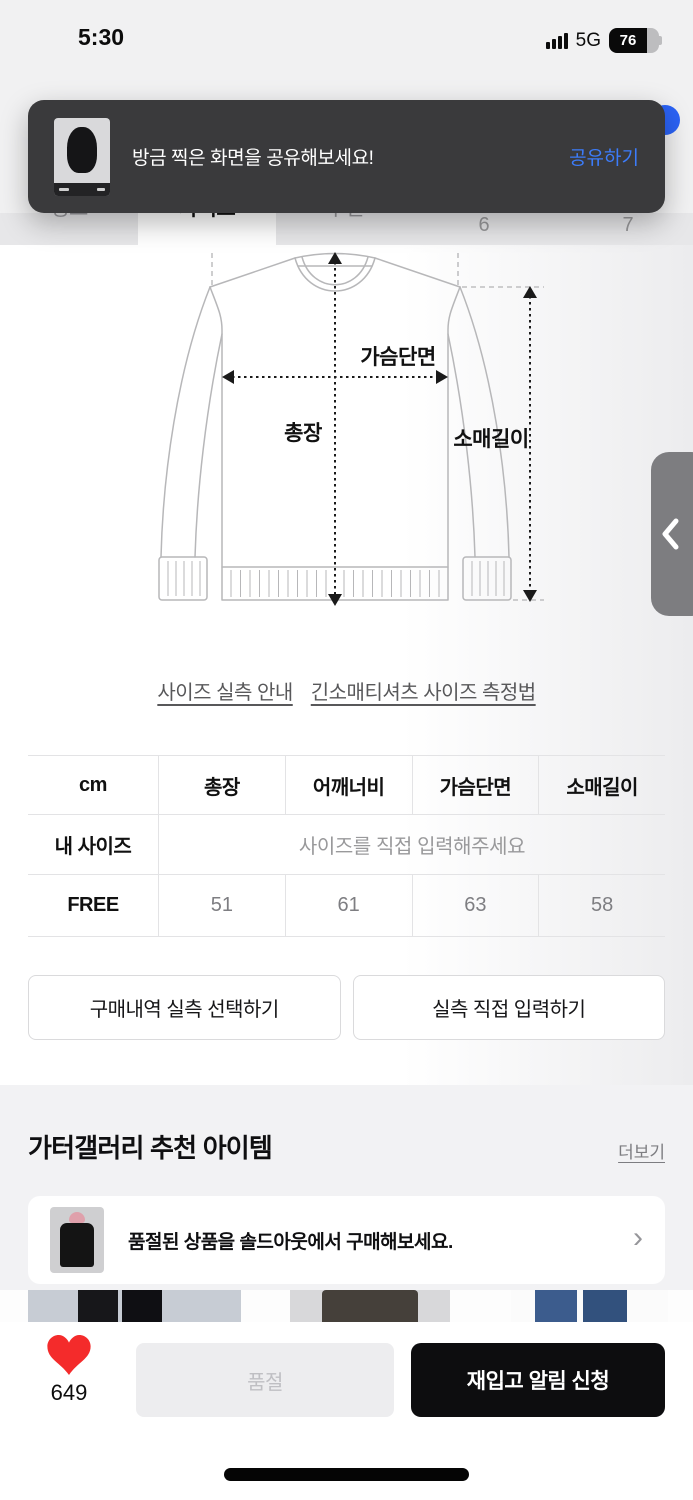  What do you see at coordinates (475, 905) in the screenshot?
I see `free-chest-value: 63` at bounding box center [475, 905].